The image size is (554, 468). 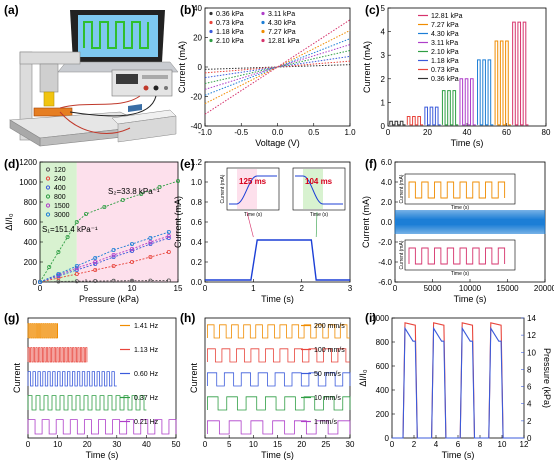 I want to click on y2-tick-label: 12, so click(x=531, y=335).